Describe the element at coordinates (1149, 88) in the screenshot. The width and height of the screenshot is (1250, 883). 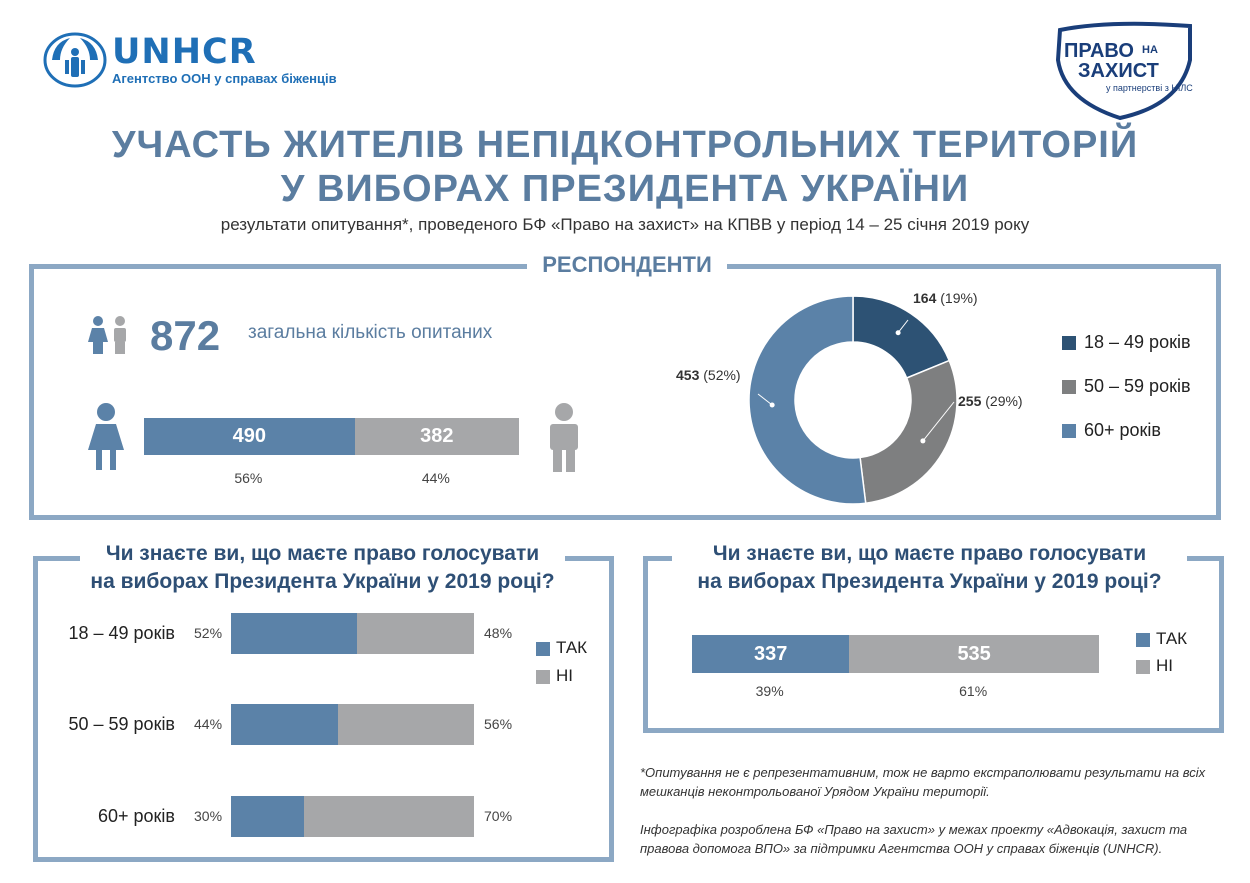
I see `pravo-logo-partner: у партнерстві з НІЛС` at that location.